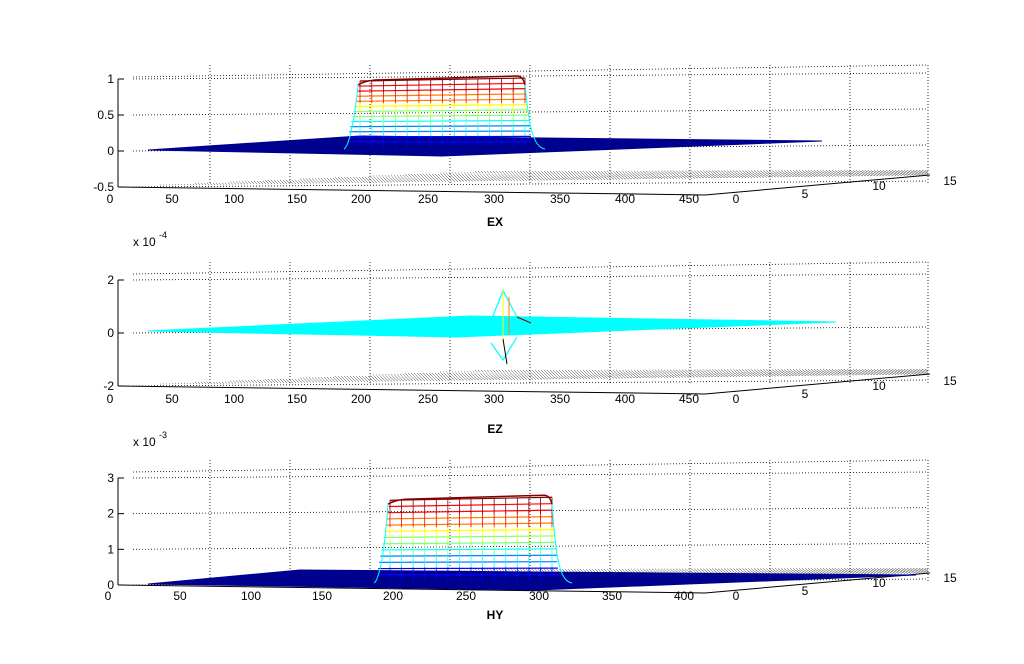 This screenshot has height=664, width=1024. I want to click on surface-spike, so click(511, 327).